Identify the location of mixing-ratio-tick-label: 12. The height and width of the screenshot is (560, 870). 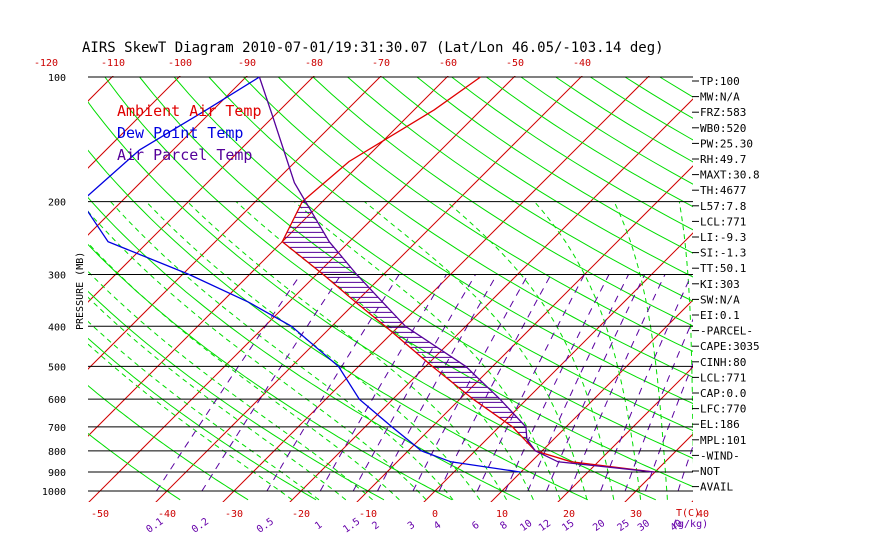
(545, 526).